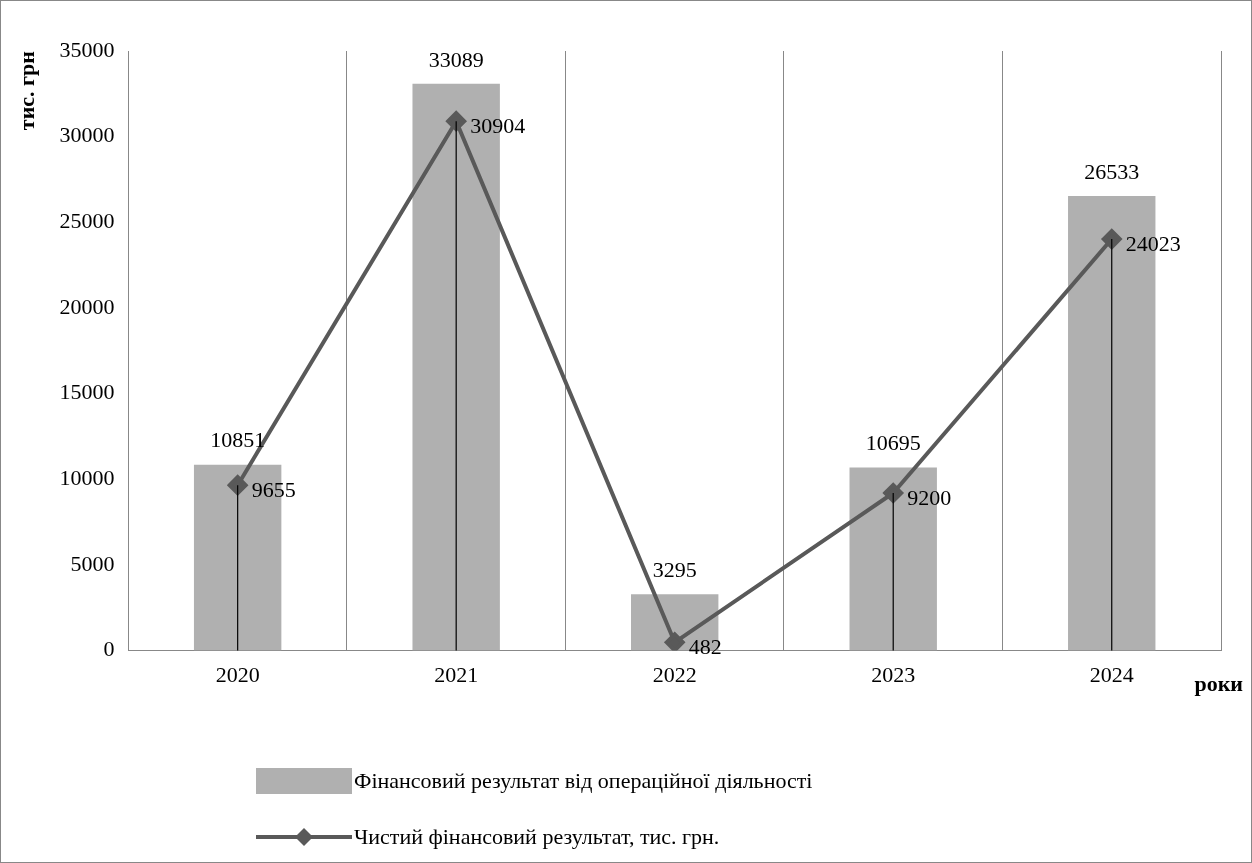  Describe the element at coordinates (1153, 243) in the screenshot. I see `data-label: 24023` at that location.